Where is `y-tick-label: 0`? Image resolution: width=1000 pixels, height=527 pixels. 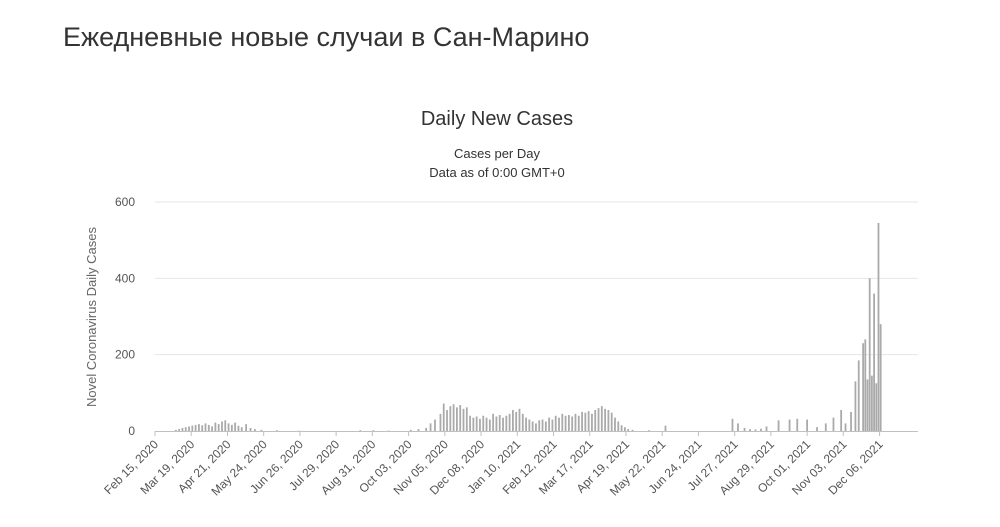 y-tick-label: 0 is located at coordinates (131, 431).